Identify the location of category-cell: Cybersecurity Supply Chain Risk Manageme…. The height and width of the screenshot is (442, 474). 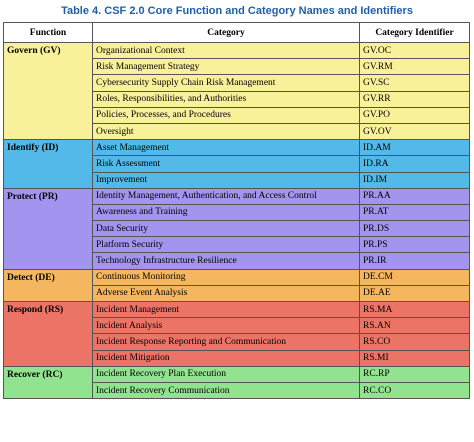
(226, 83).